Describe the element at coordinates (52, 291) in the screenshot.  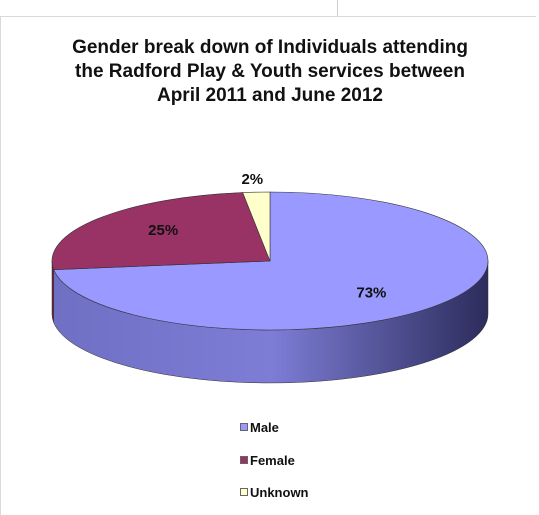
I see `pie-side-female` at that location.